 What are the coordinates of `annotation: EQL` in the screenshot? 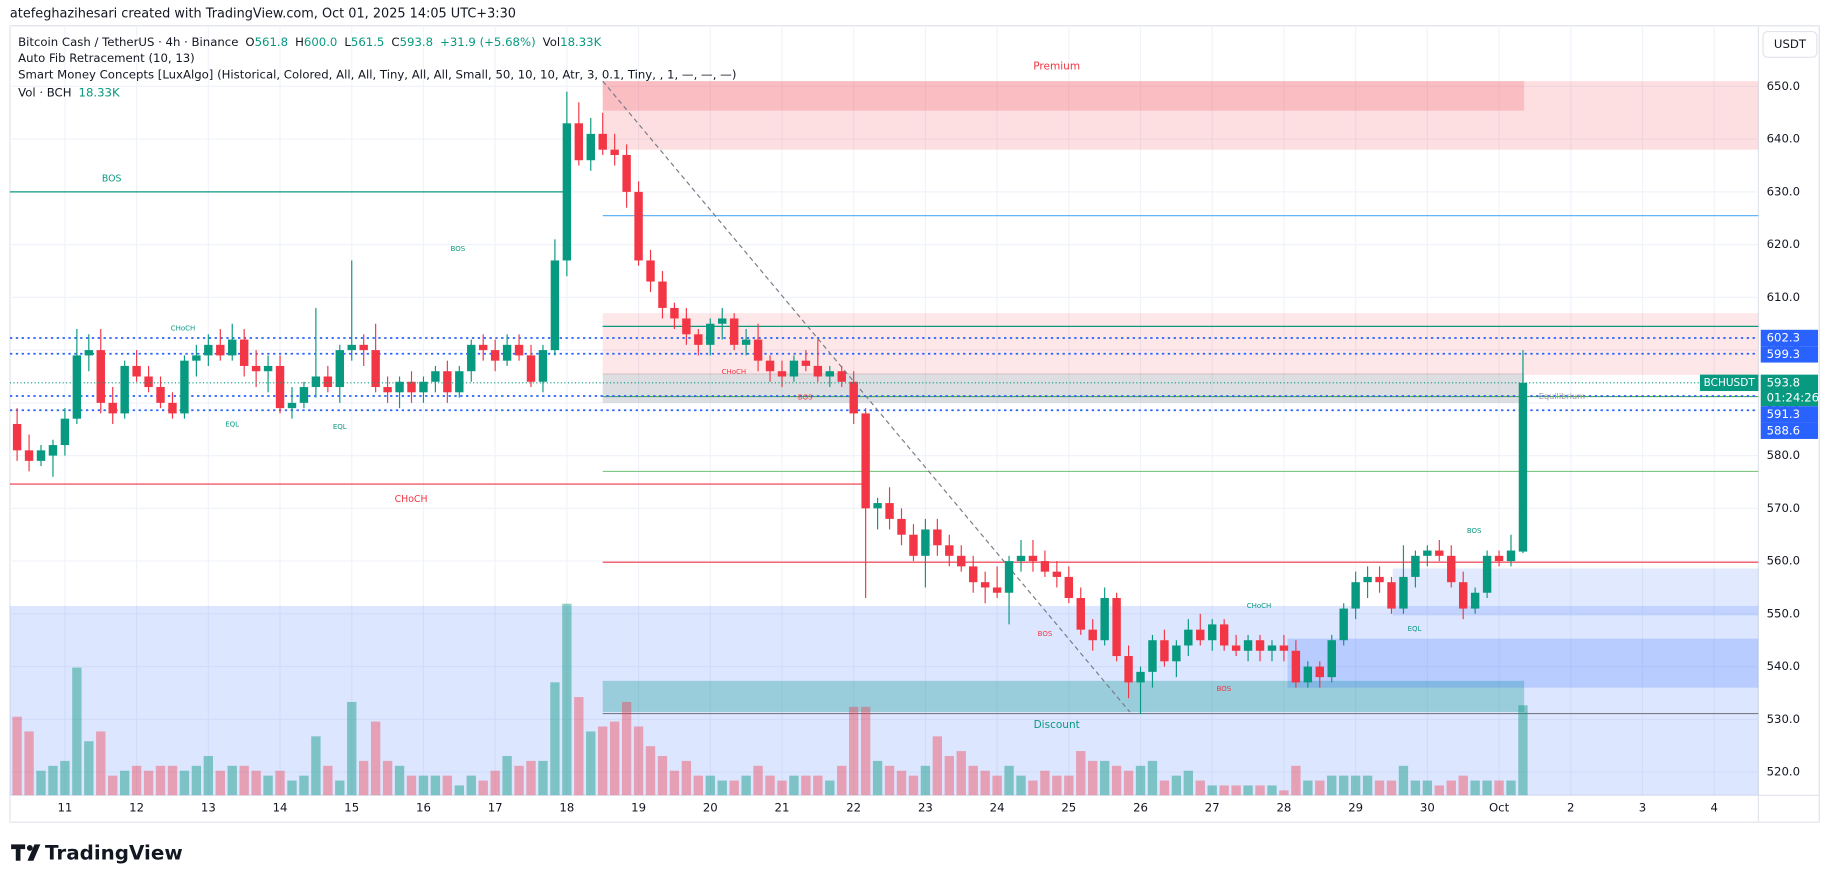 It's located at (1415, 628).